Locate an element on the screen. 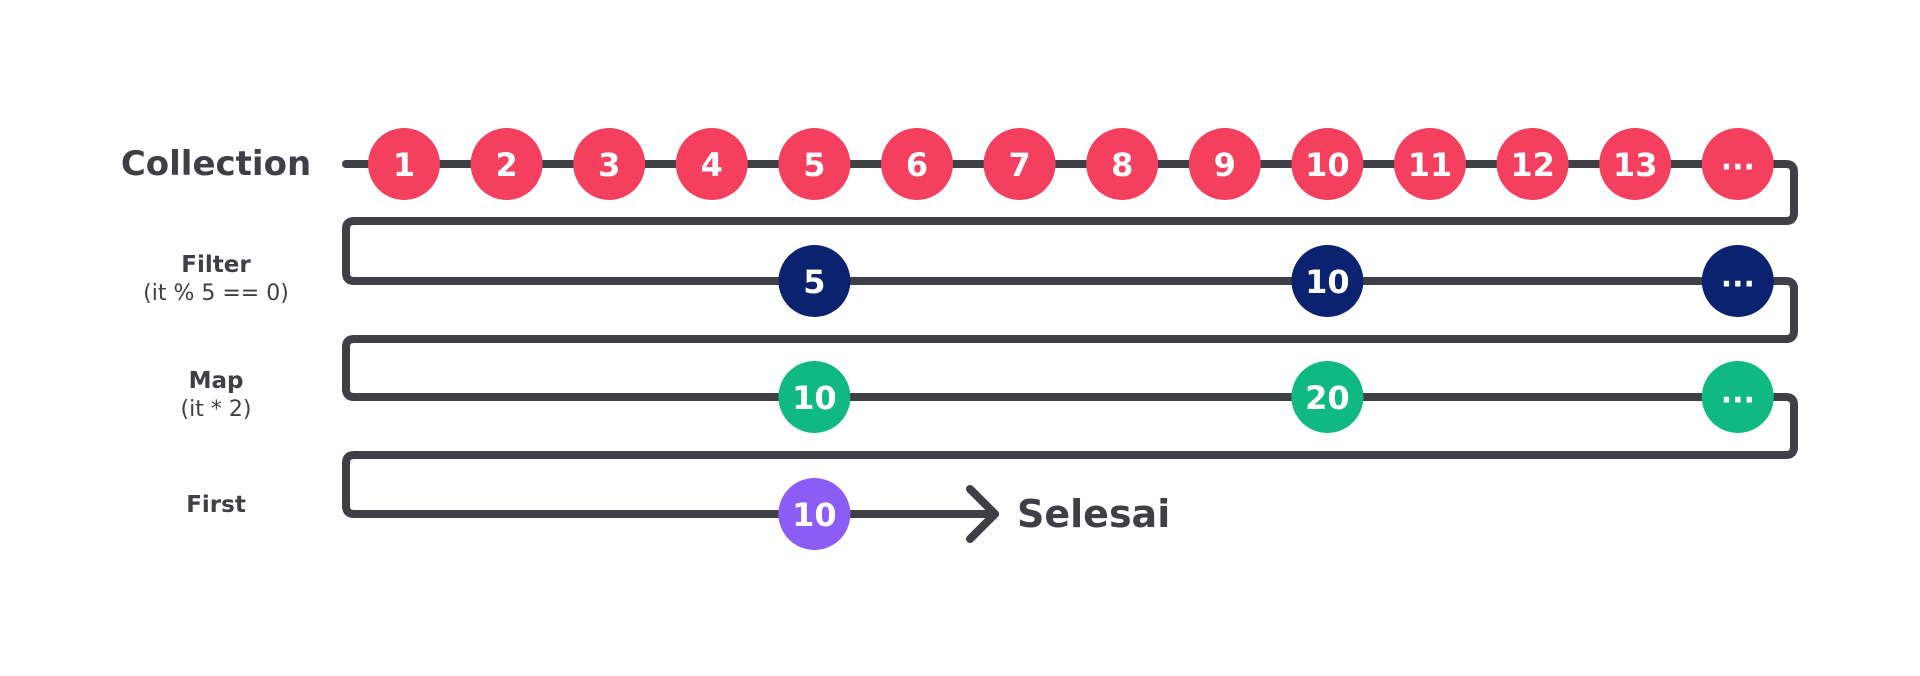 This screenshot has width=1920, height=676. collection-node: 8 is located at coordinates (1122, 164).